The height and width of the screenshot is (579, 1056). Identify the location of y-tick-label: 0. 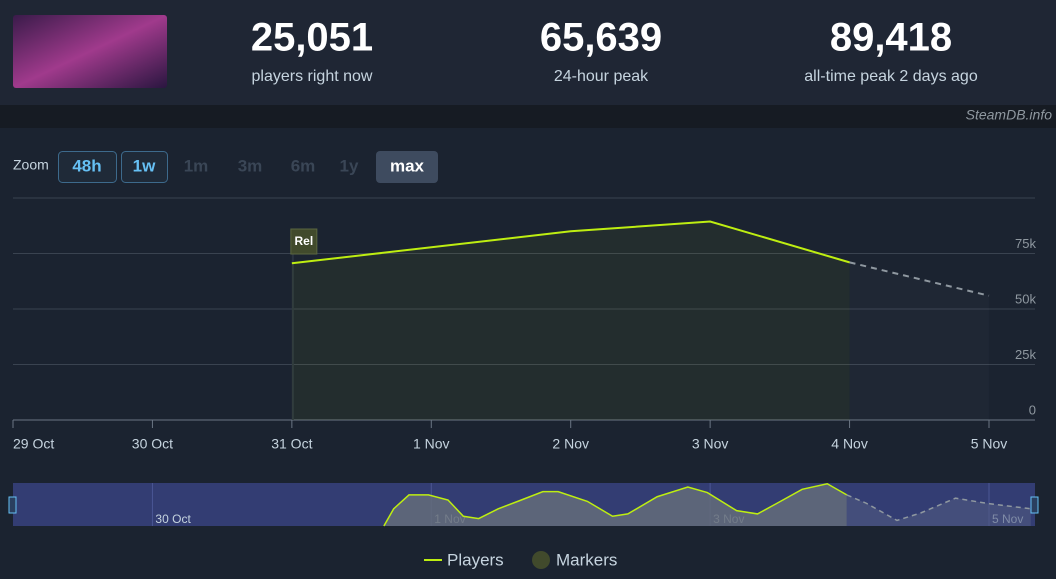
(1032, 409).